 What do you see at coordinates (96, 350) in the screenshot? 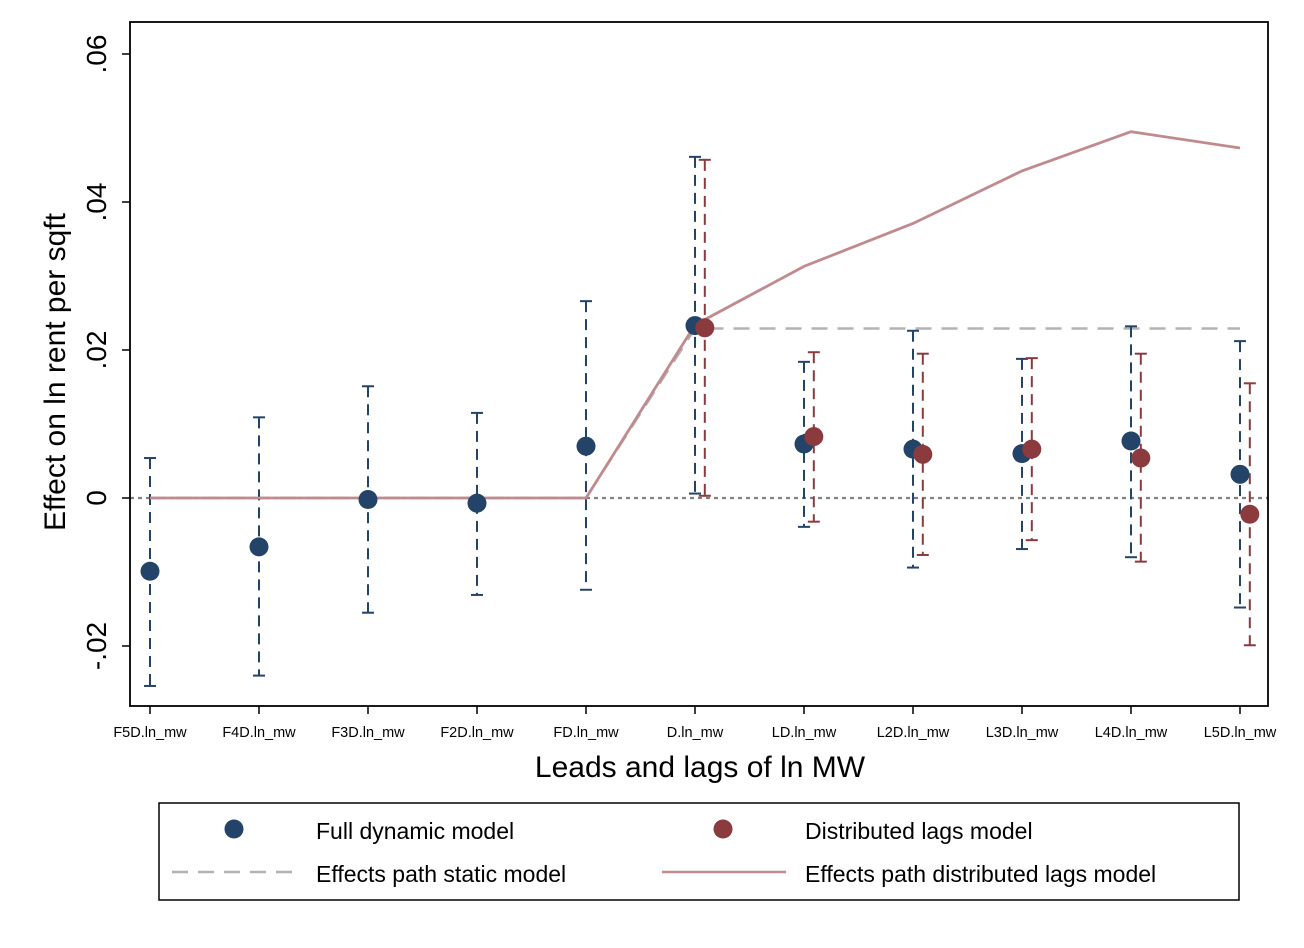
I see `y-tick-label: .02` at bounding box center [96, 350].